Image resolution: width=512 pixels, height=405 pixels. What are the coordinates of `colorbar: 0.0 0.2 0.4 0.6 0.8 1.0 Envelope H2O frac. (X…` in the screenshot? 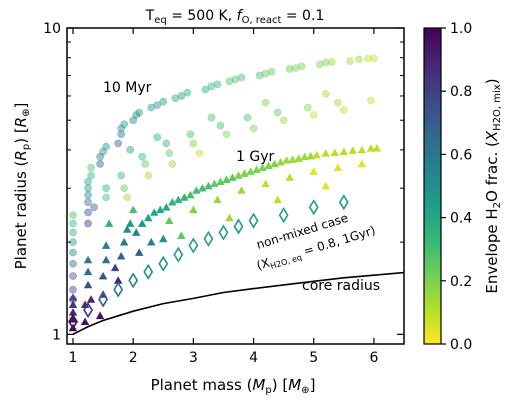 It's located at (463, 187).